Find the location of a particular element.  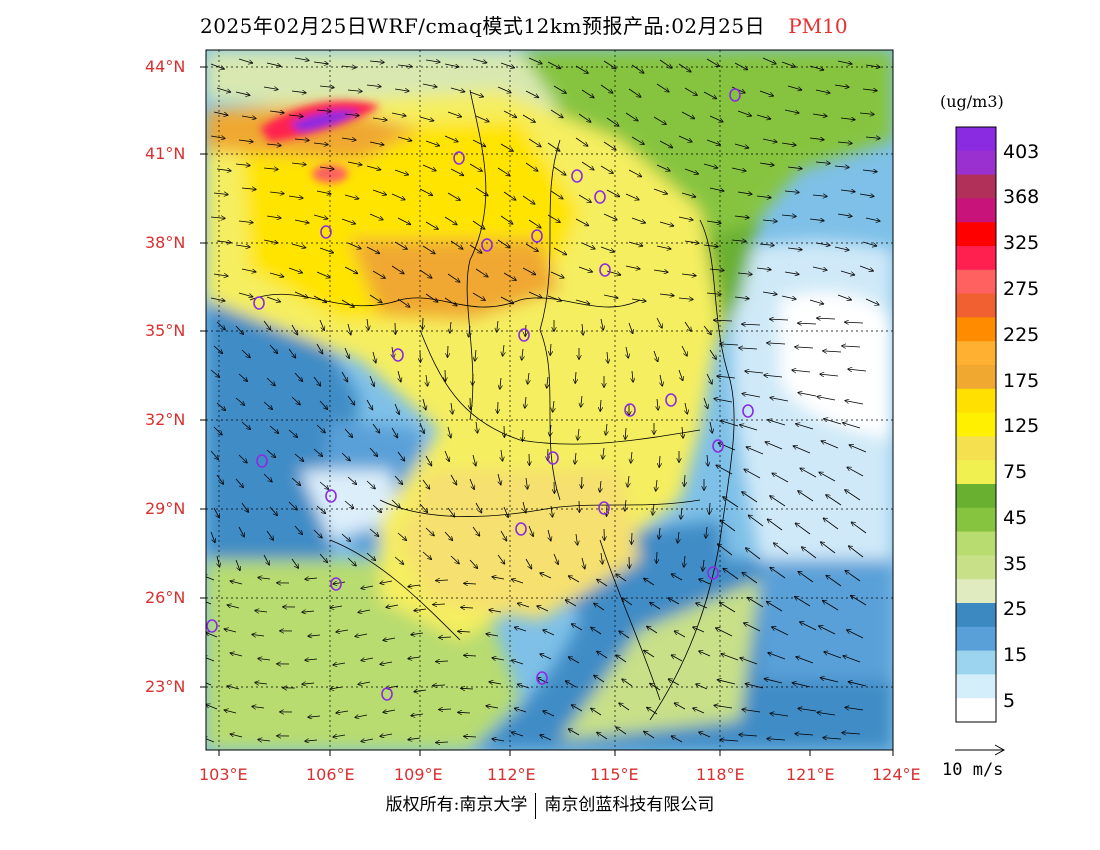

legend-colorbar is located at coordinates (976, 425).